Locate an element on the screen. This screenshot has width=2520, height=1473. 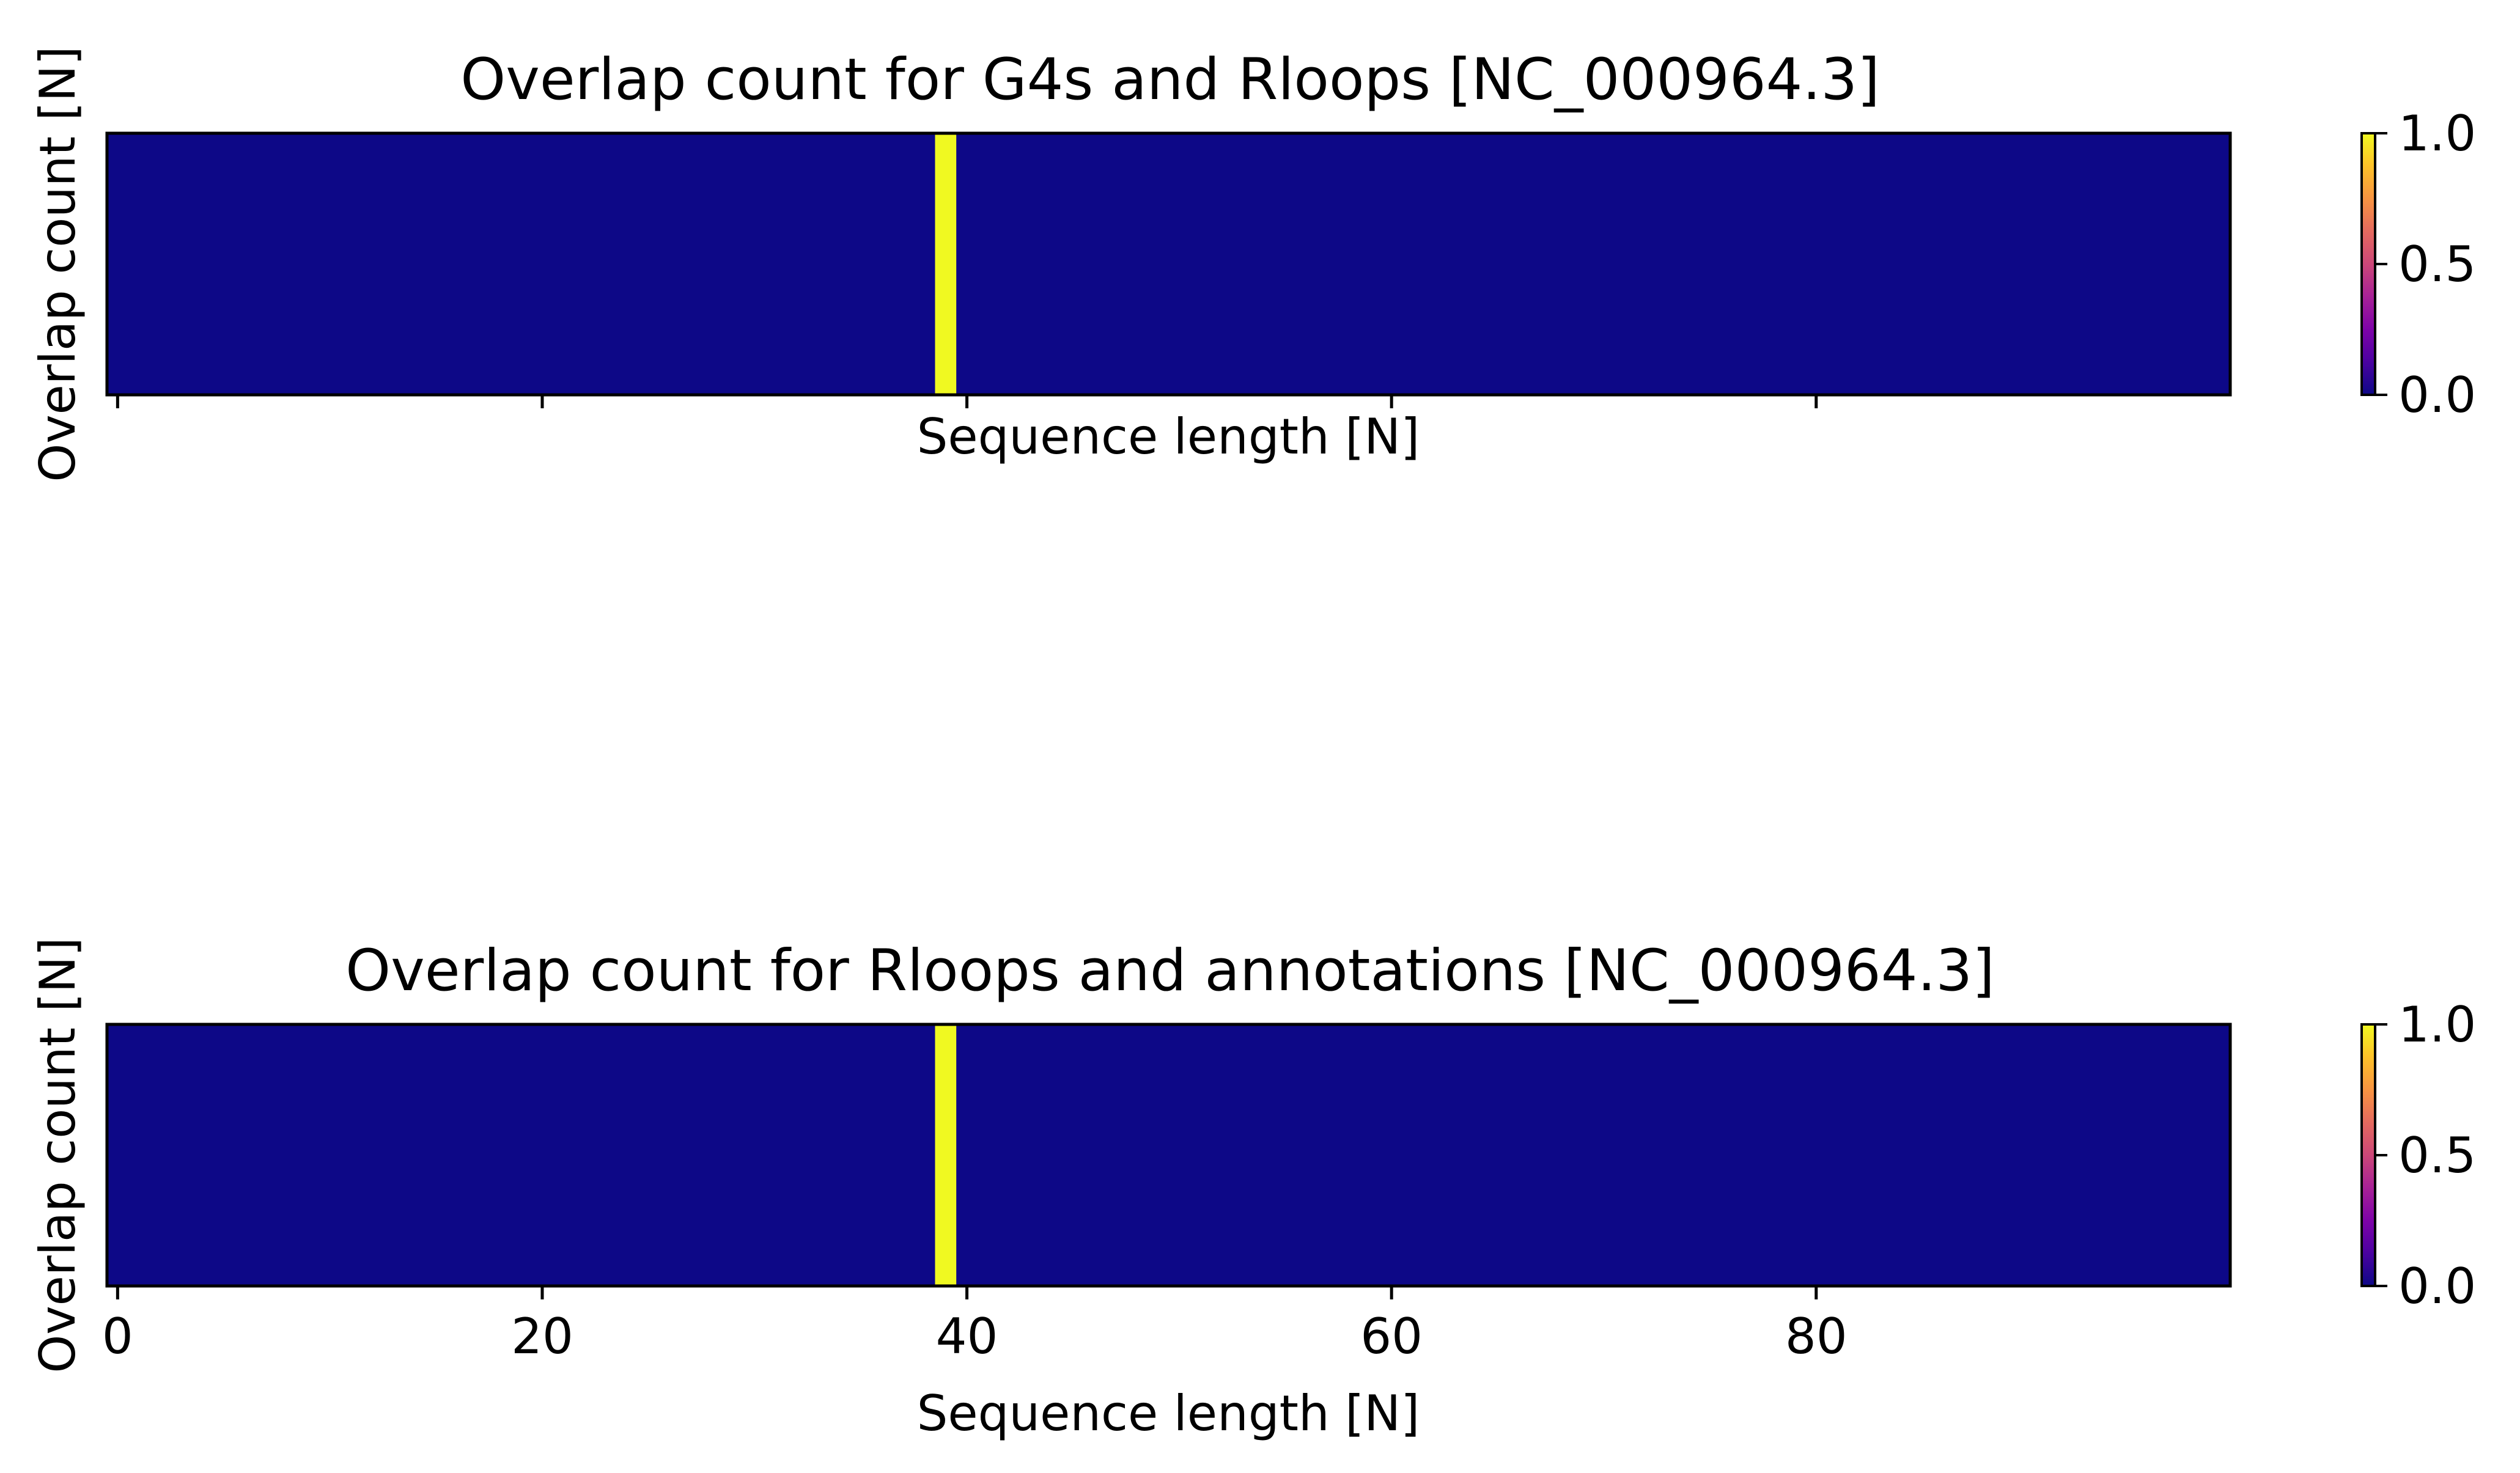
panel-1-cells is located at coordinates (946, 264).